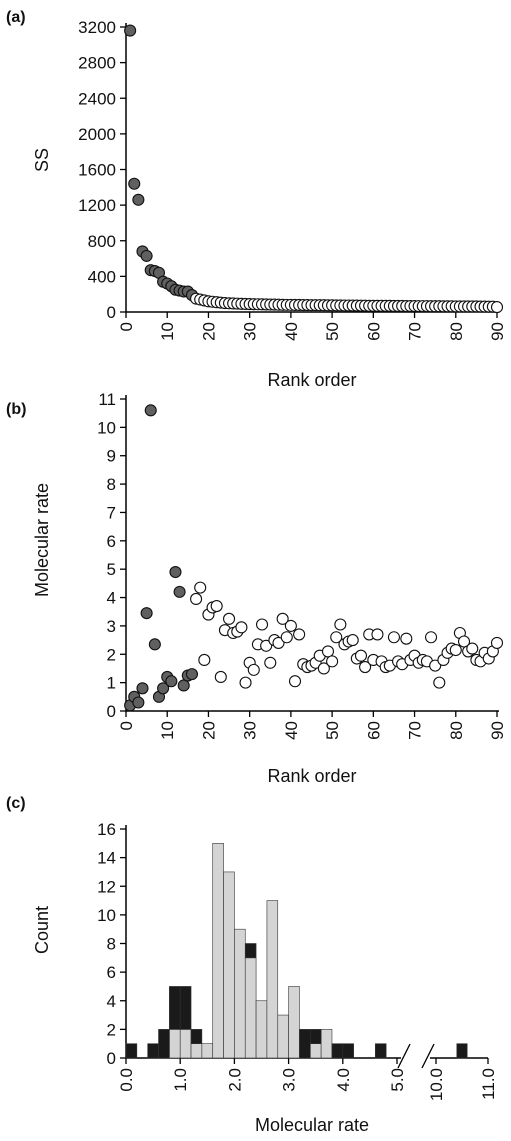 The height and width of the screenshot is (1141, 511). Describe the element at coordinates (167, 331) in the screenshot. I see `panel-a-x-tick-label: 10` at that location.